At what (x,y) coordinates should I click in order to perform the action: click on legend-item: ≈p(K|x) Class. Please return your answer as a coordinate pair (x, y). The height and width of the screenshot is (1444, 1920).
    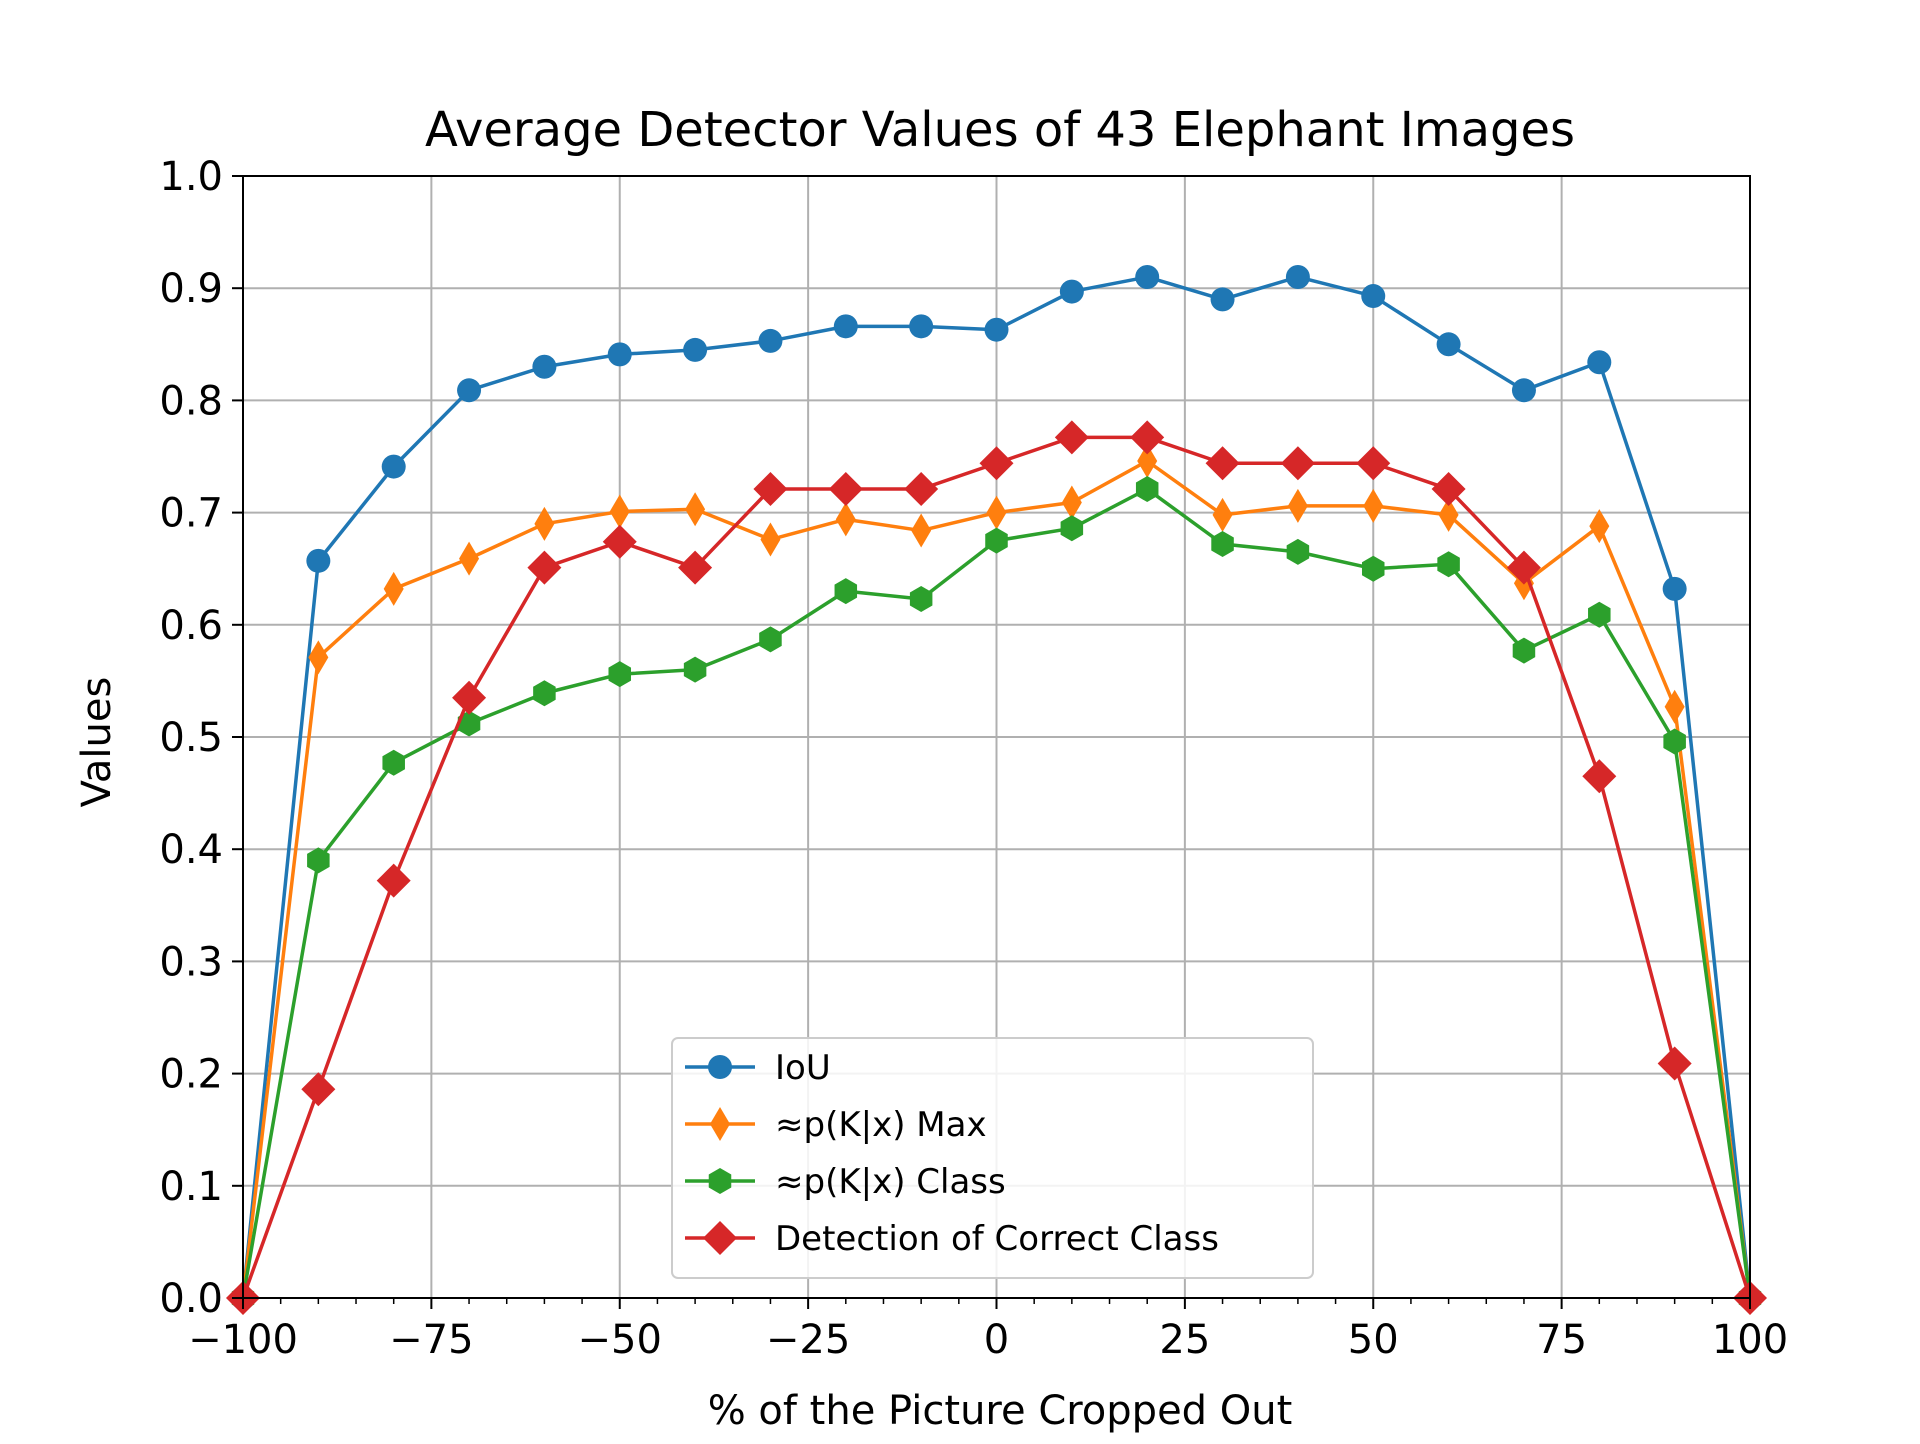
    Looking at the image, I should click on (845, 1182).